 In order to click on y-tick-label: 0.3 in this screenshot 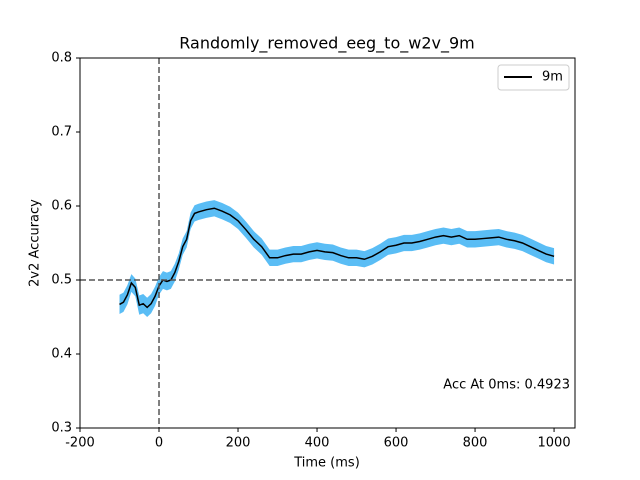, I will do `click(61, 428)`.